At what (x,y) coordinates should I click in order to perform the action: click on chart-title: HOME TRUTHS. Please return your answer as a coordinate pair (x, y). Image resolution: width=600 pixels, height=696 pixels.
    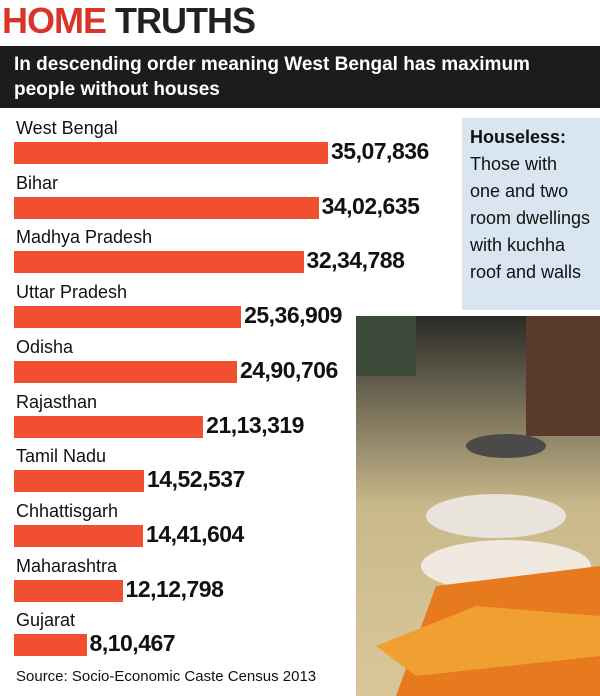
    Looking at the image, I should click on (129, 20).